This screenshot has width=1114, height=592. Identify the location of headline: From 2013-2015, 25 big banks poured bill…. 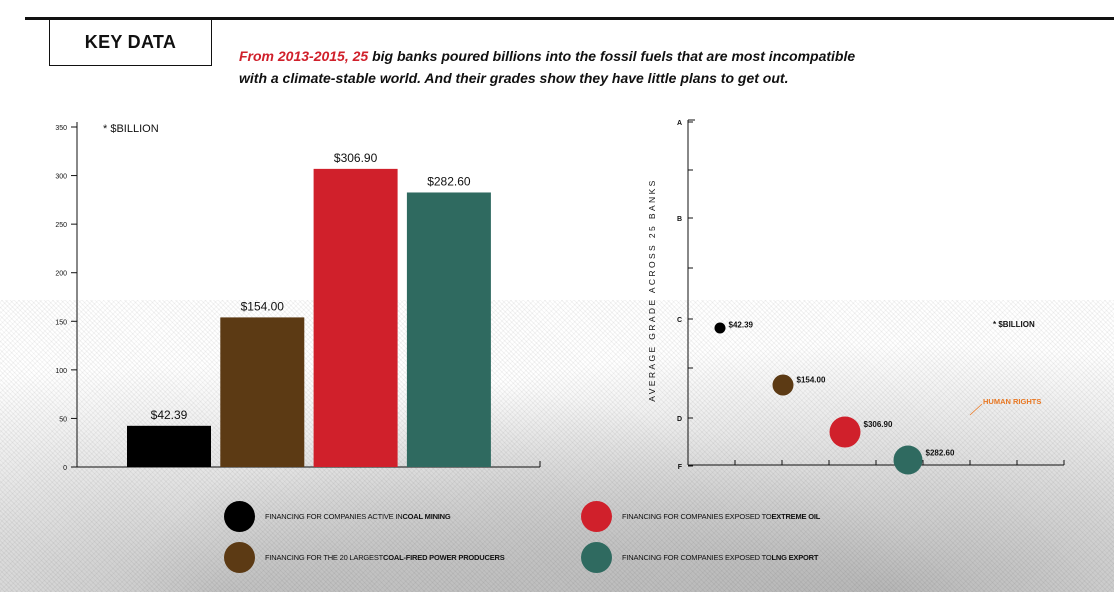
(589, 67).